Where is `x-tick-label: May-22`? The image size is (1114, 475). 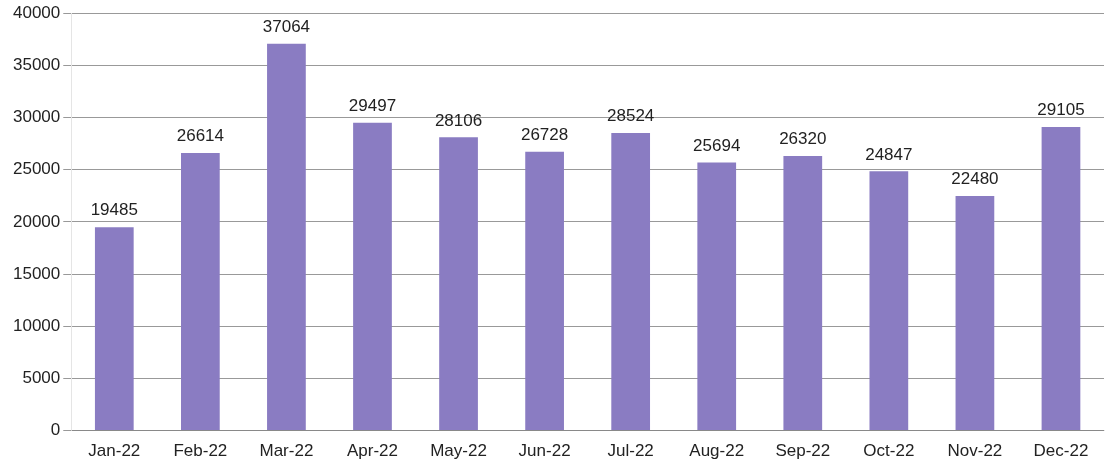
x-tick-label: May-22 is located at coordinates (458, 451).